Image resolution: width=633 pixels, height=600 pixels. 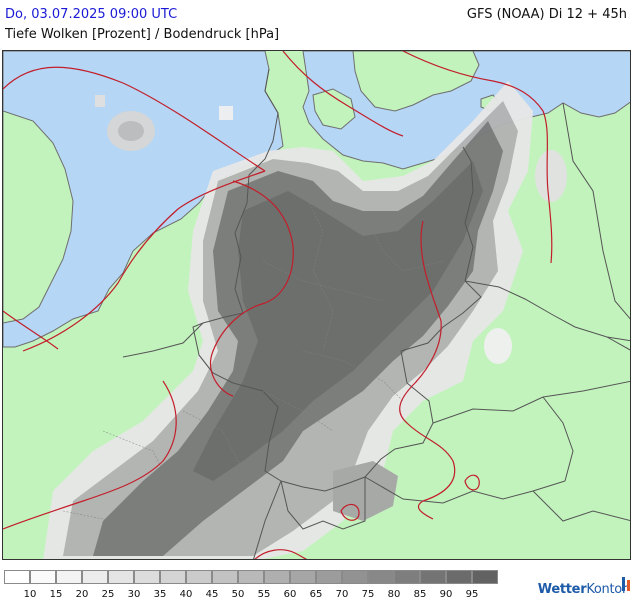 What do you see at coordinates (323, 484) in the screenshot?
I see `border-de-ch` at bounding box center [323, 484].